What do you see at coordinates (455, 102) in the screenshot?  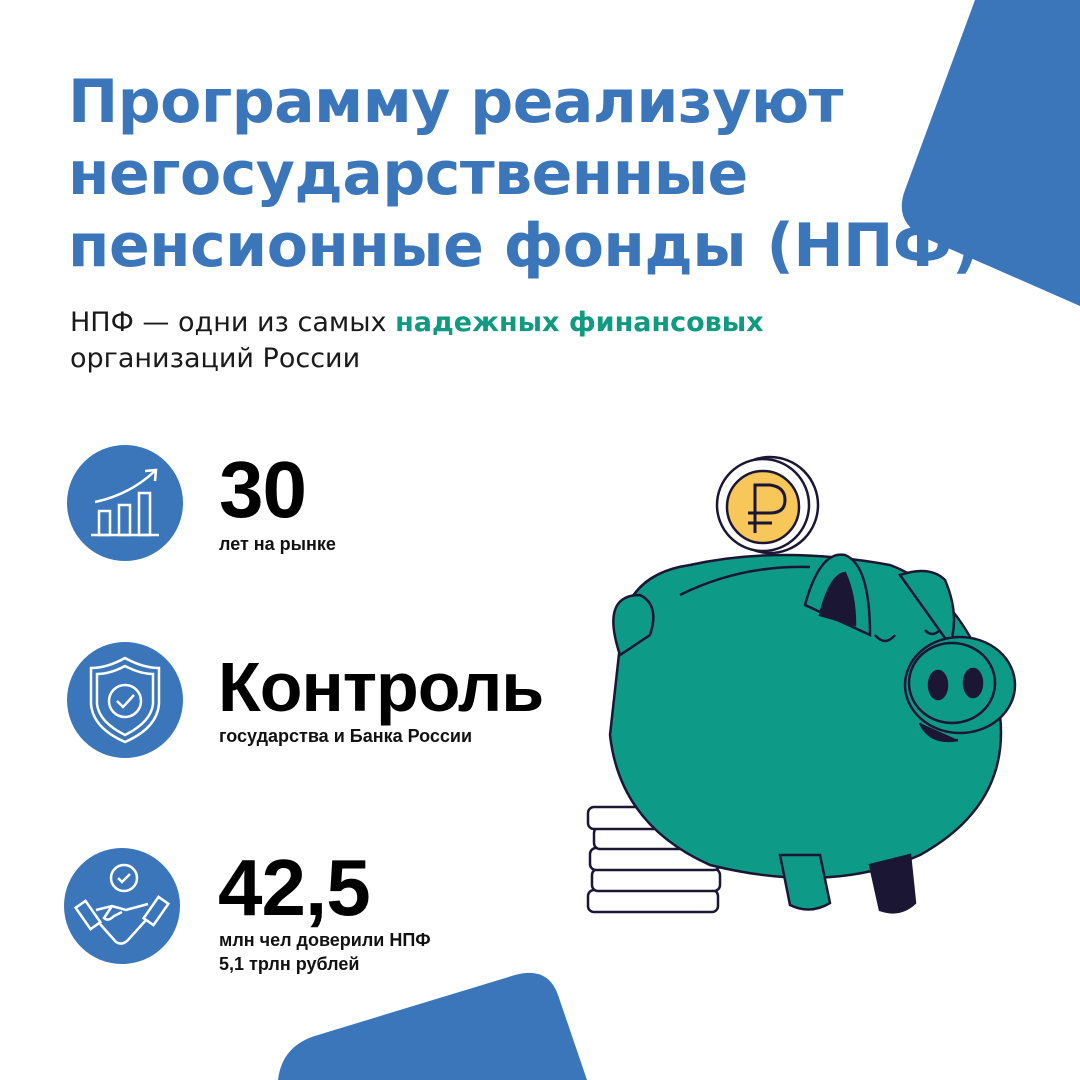 I see `title-line: Программу реализуют` at bounding box center [455, 102].